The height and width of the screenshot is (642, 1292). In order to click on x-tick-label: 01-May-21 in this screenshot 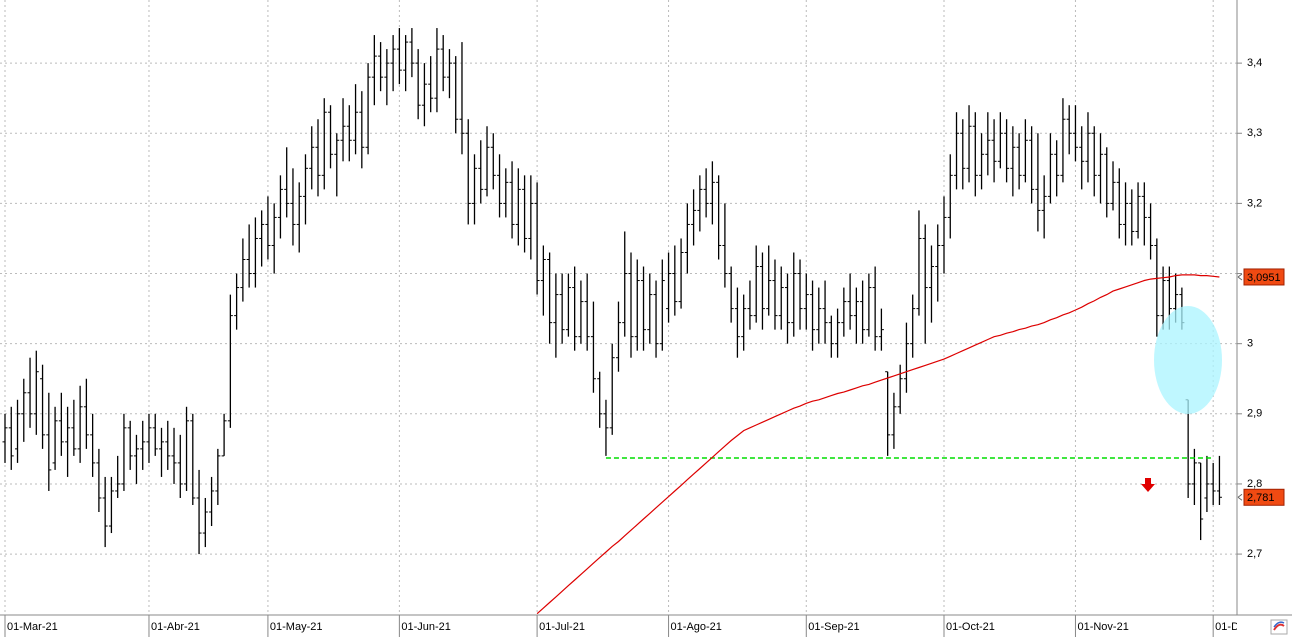, I will do `click(296, 627)`.